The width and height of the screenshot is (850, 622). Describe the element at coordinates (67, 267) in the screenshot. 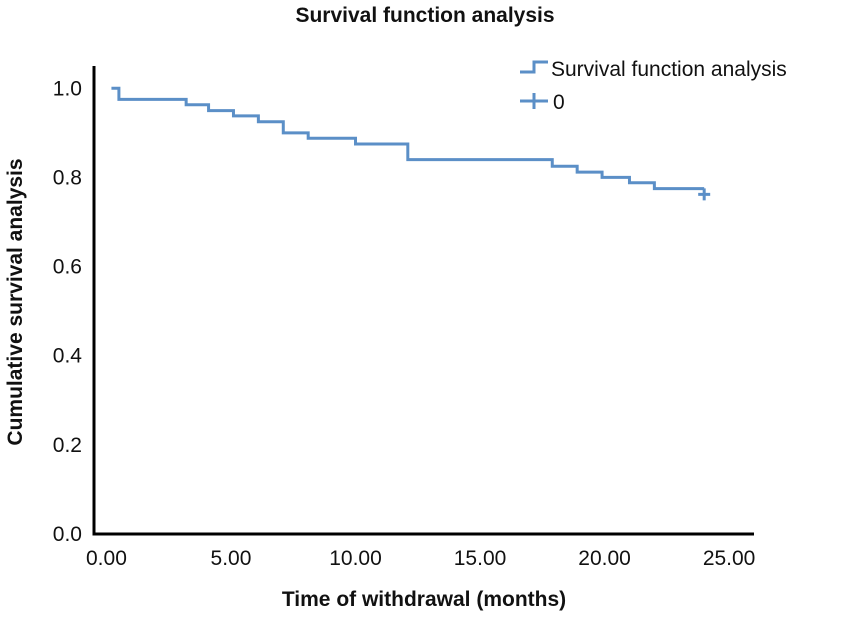

I see `y-tick-label: 0.6` at that location.